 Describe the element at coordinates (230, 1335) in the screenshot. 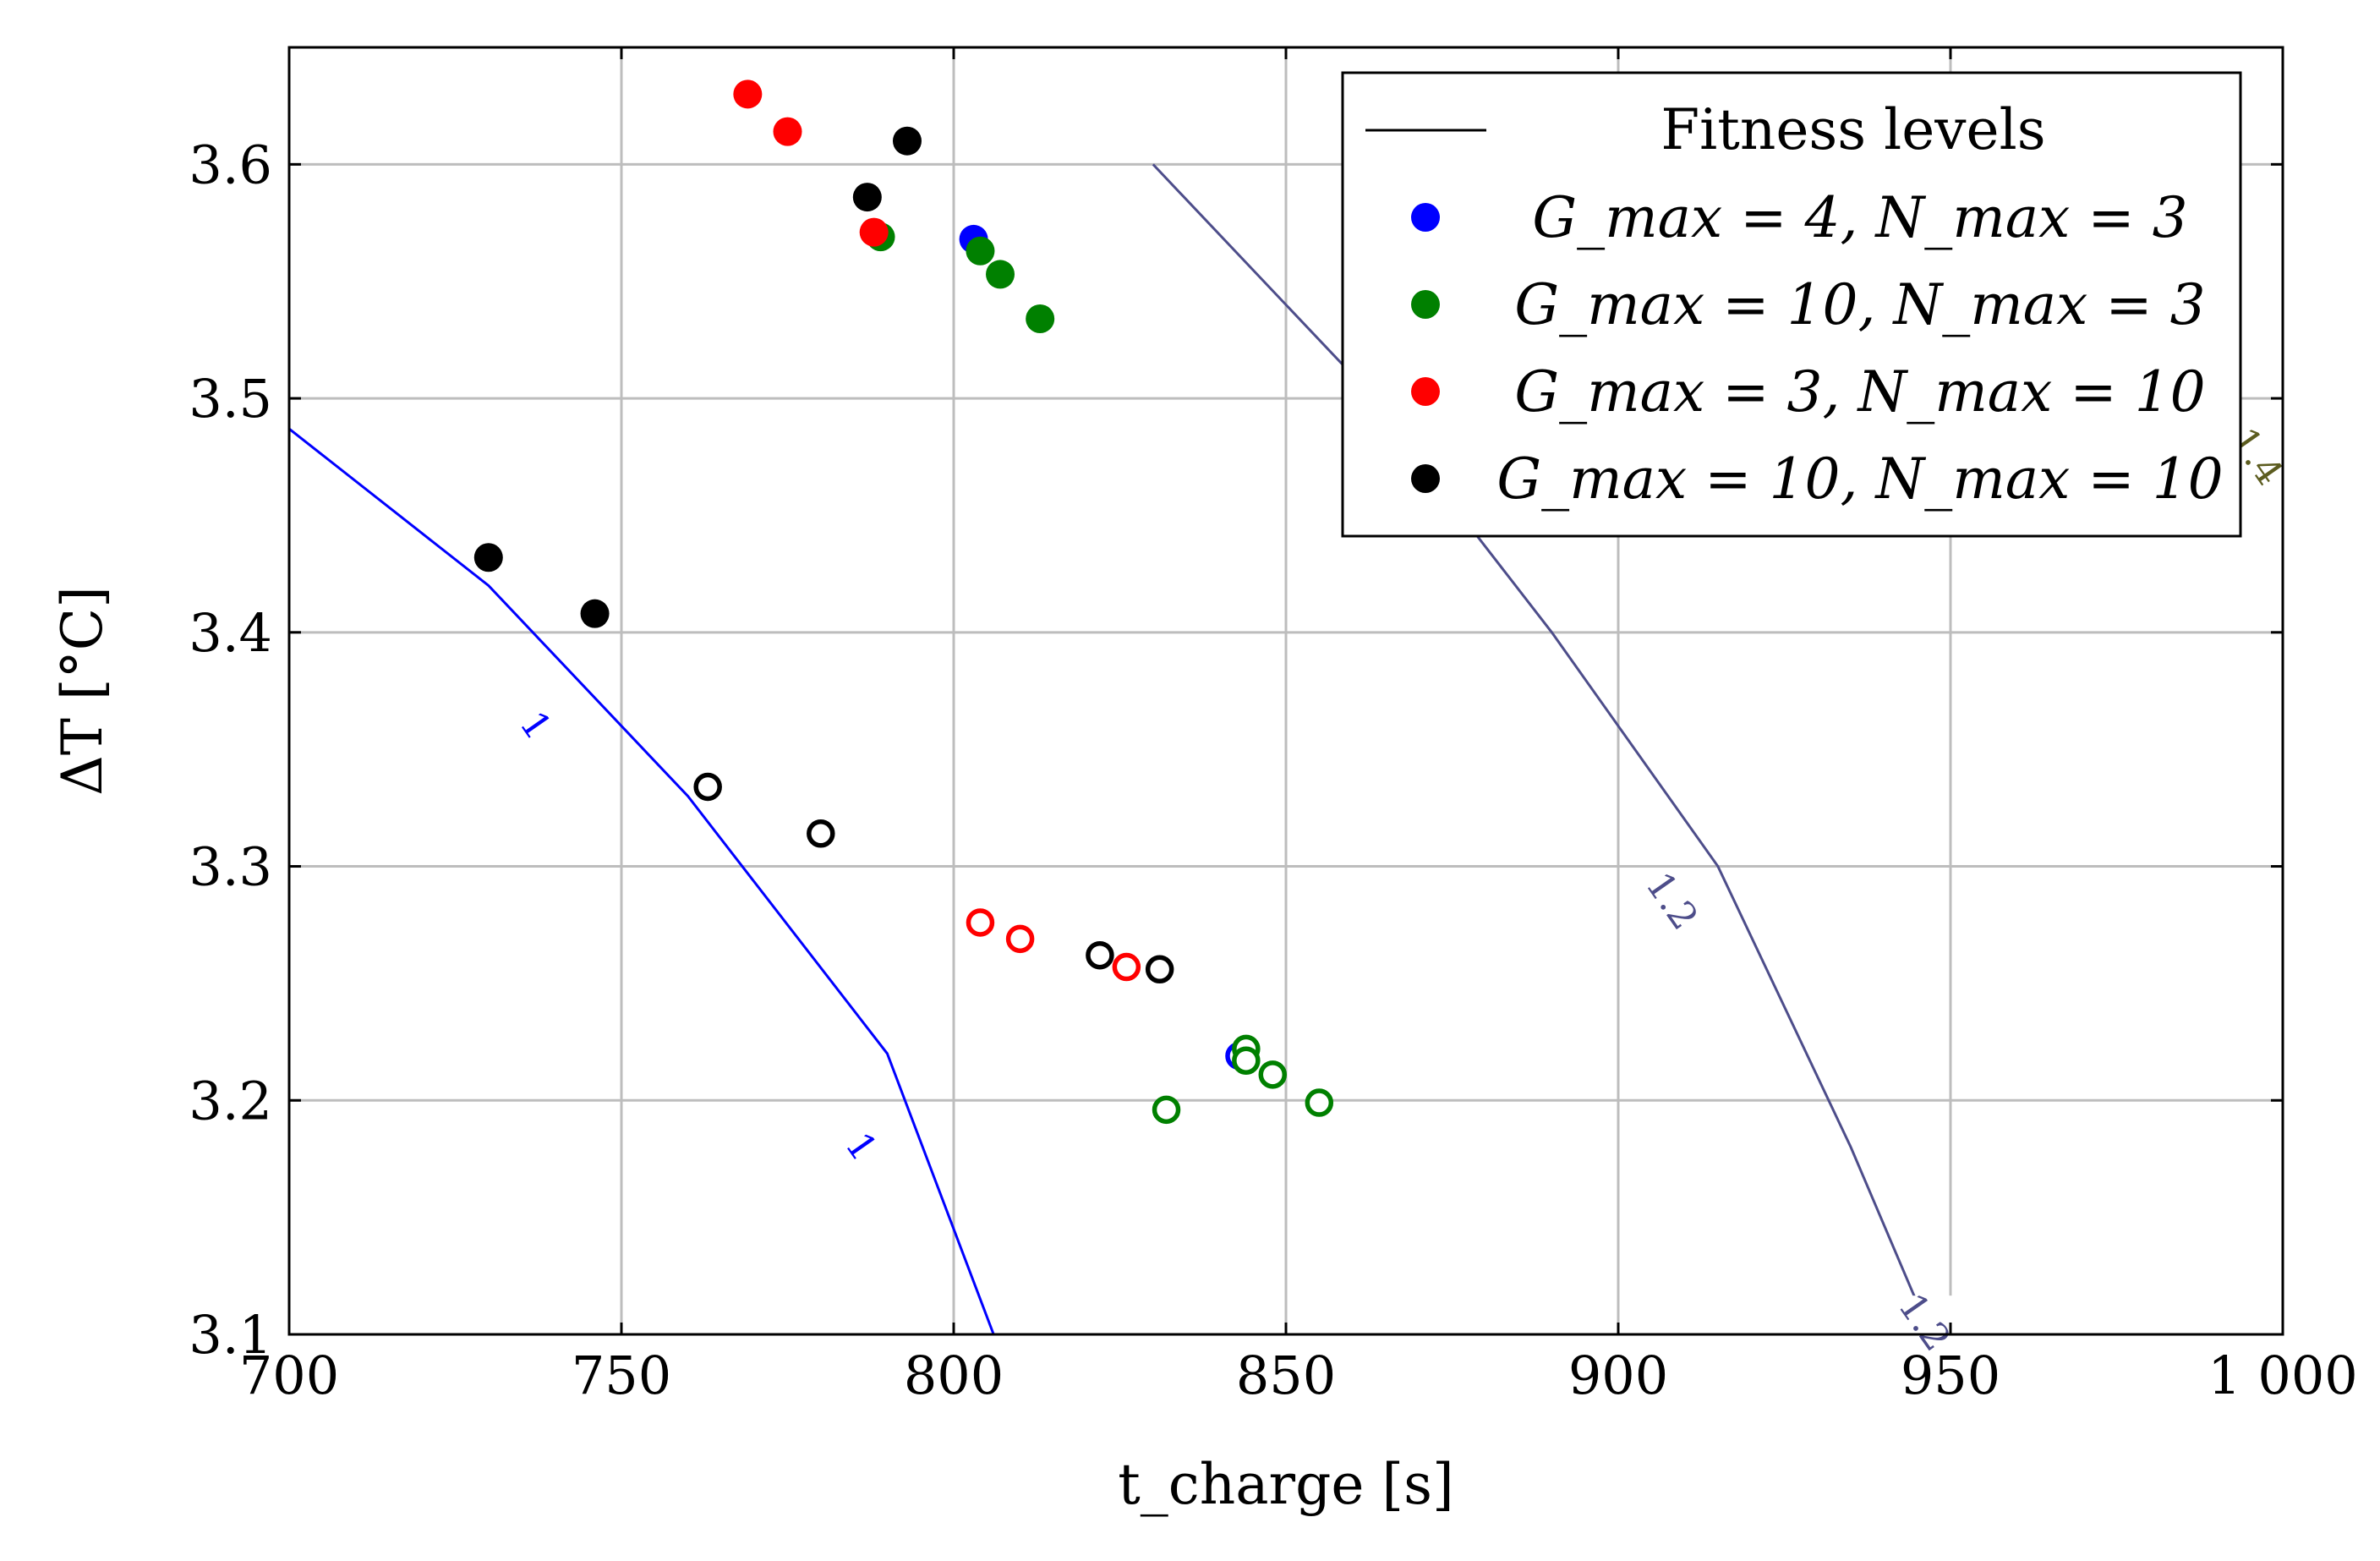

I see `y-tick-label-0: 3.1` at that location.